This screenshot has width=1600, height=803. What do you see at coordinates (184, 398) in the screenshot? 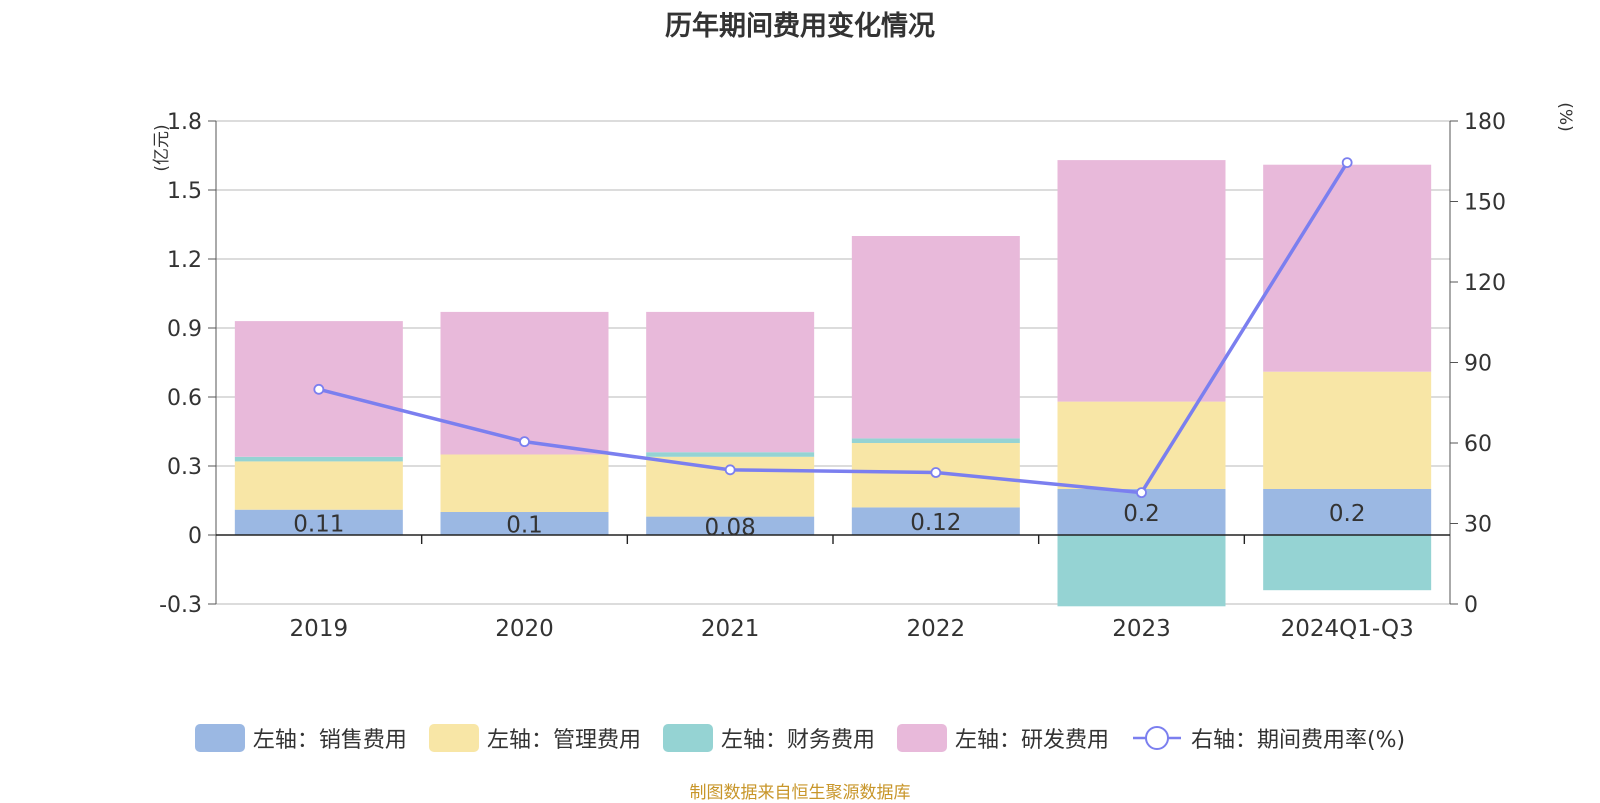
I see `left-tick-label: 0.6` at bounding box center [184, 398].